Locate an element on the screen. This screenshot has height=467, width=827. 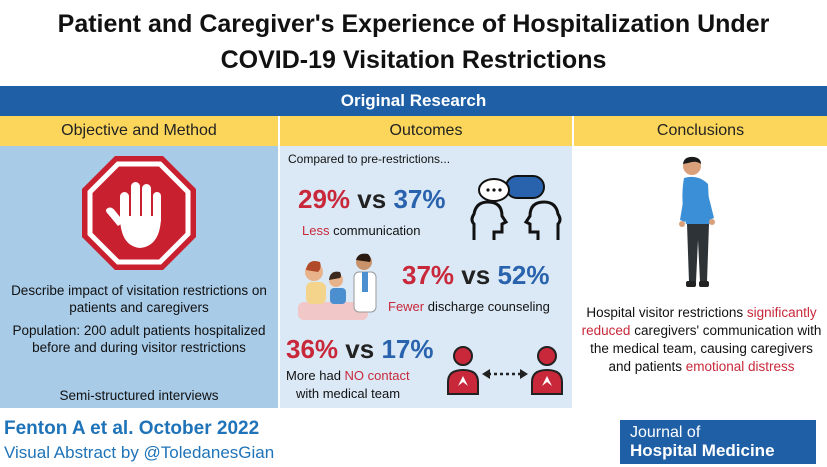
author-citation: Fenton A et al. October 2022 is located at coordinates (132, 428).